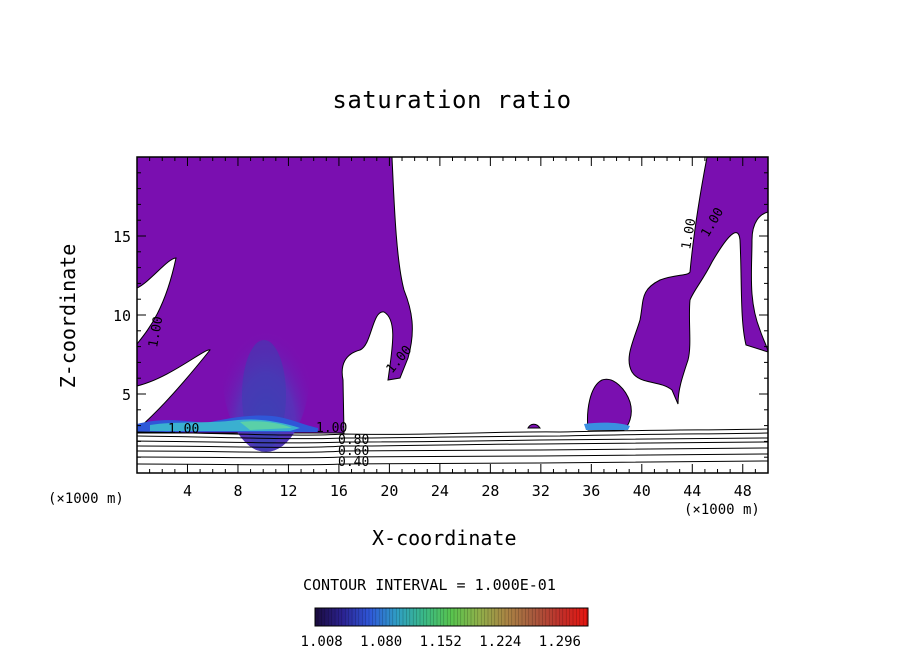 The image size is (904, 654). Describe the element at coordinates (86, 499) in the screenshot. I see `x-unit-label-left: (×1000 m)` at that location.